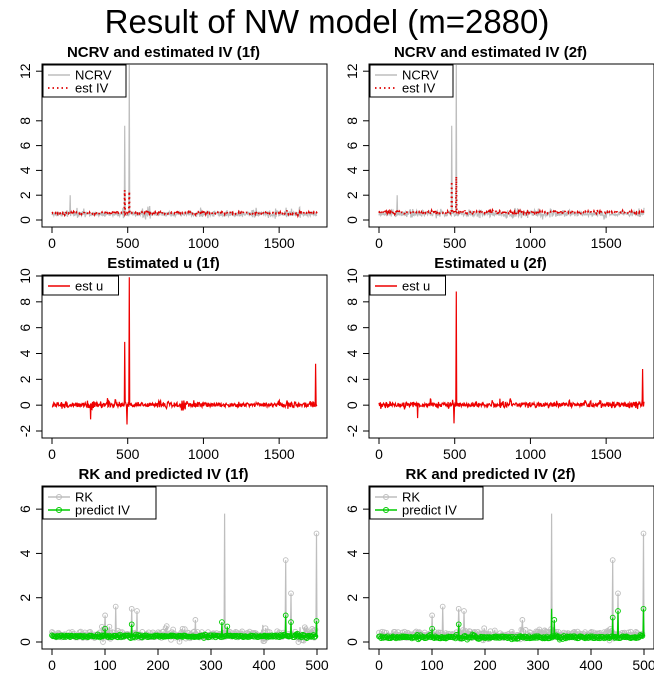 Image resolution: width=654 pixels, height=681 pixels. I want to click on x-tick-label: 100, so click(105, 665).